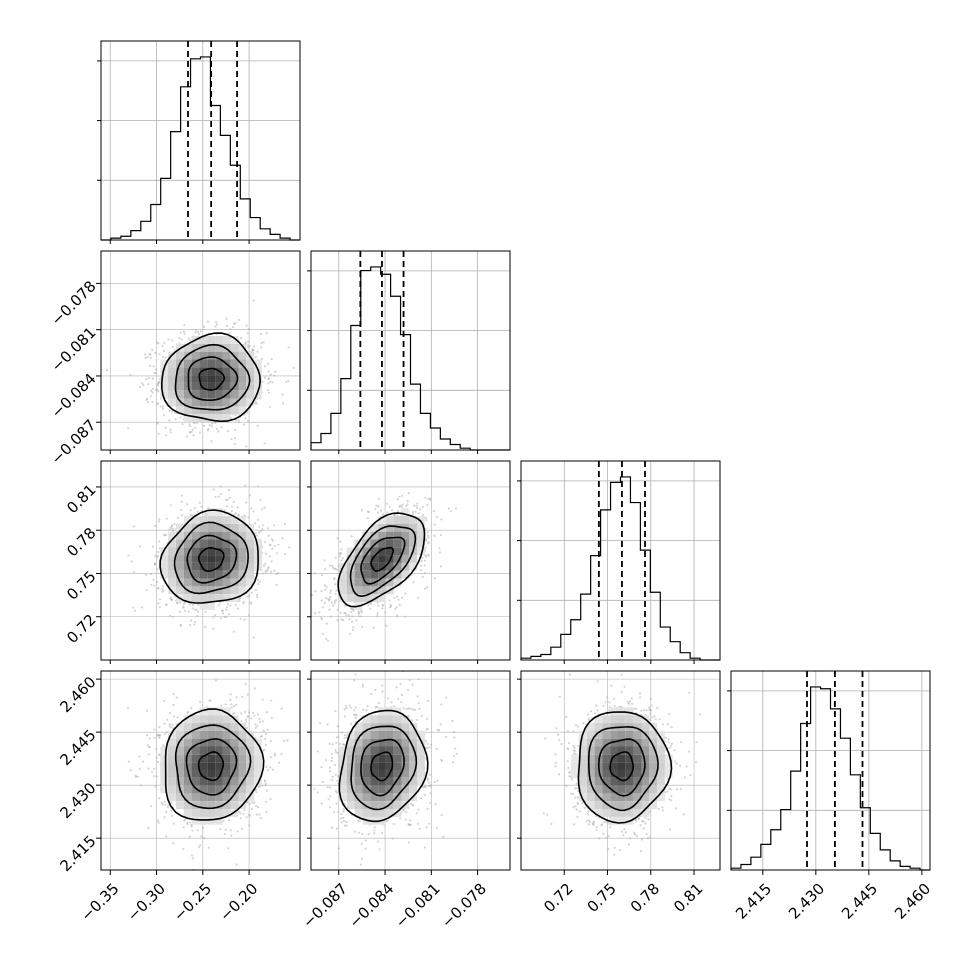 The height and width of the screenshot is (970, 970). Describe the element at coordinates (77, 694) in the screenshot. I see `y-tick-label-p3: 2.460` at that location.